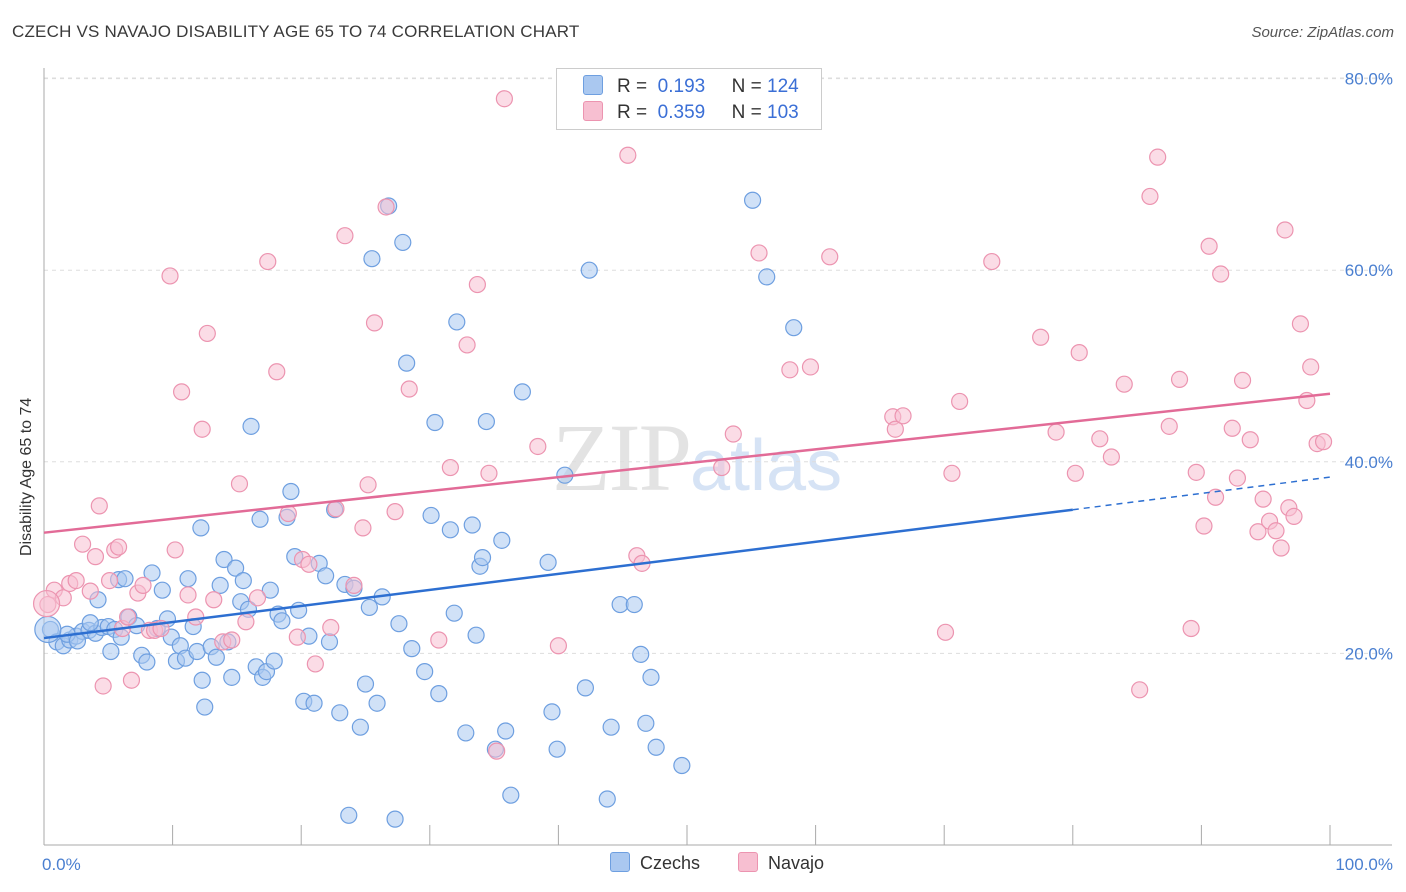  Describe the element at coordinates (796, 863) in the screenshot. I see `navajo-legend-label: Navajo` at that location.